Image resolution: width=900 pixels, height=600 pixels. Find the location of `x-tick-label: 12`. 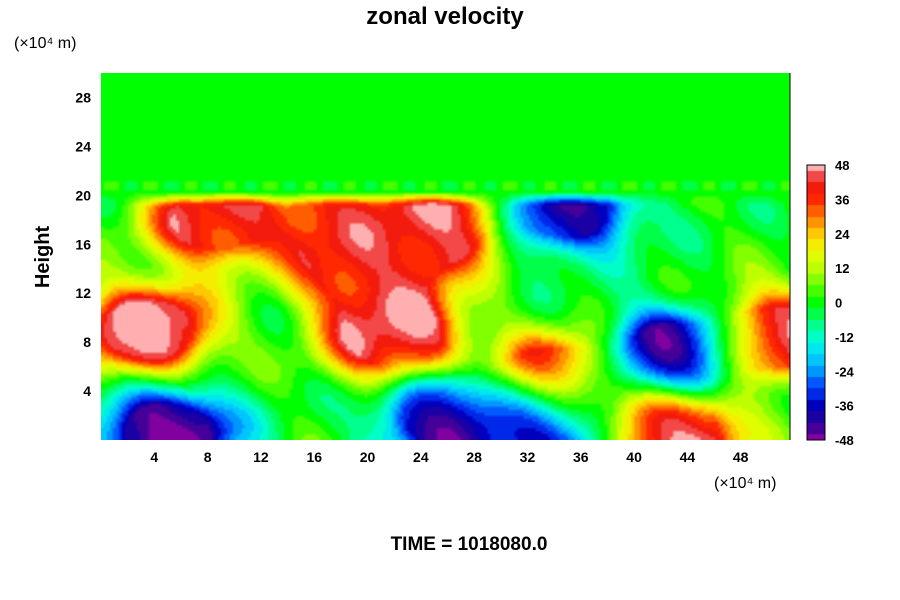

x-tick-label: 12 is located at coordinates (261, 457).